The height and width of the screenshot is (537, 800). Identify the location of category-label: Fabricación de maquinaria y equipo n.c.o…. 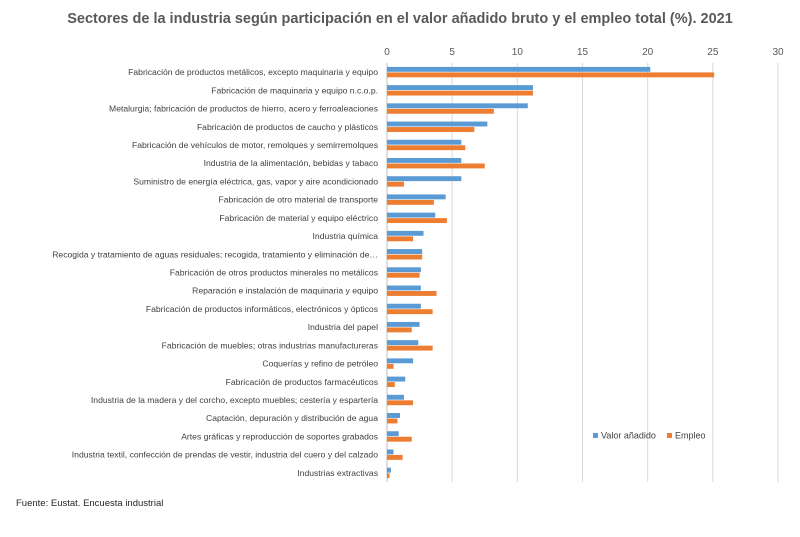
(294, 90).